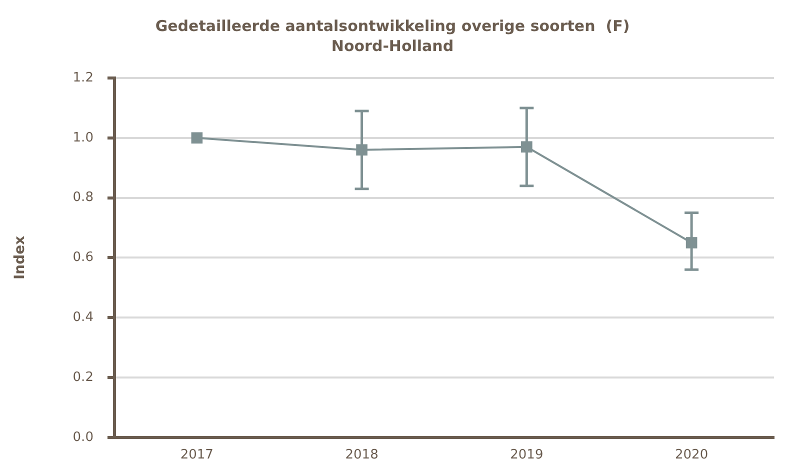  Describe the element at coordinates (20, 258) in the screenshot. I see `y-axis-title: Index` at that location.